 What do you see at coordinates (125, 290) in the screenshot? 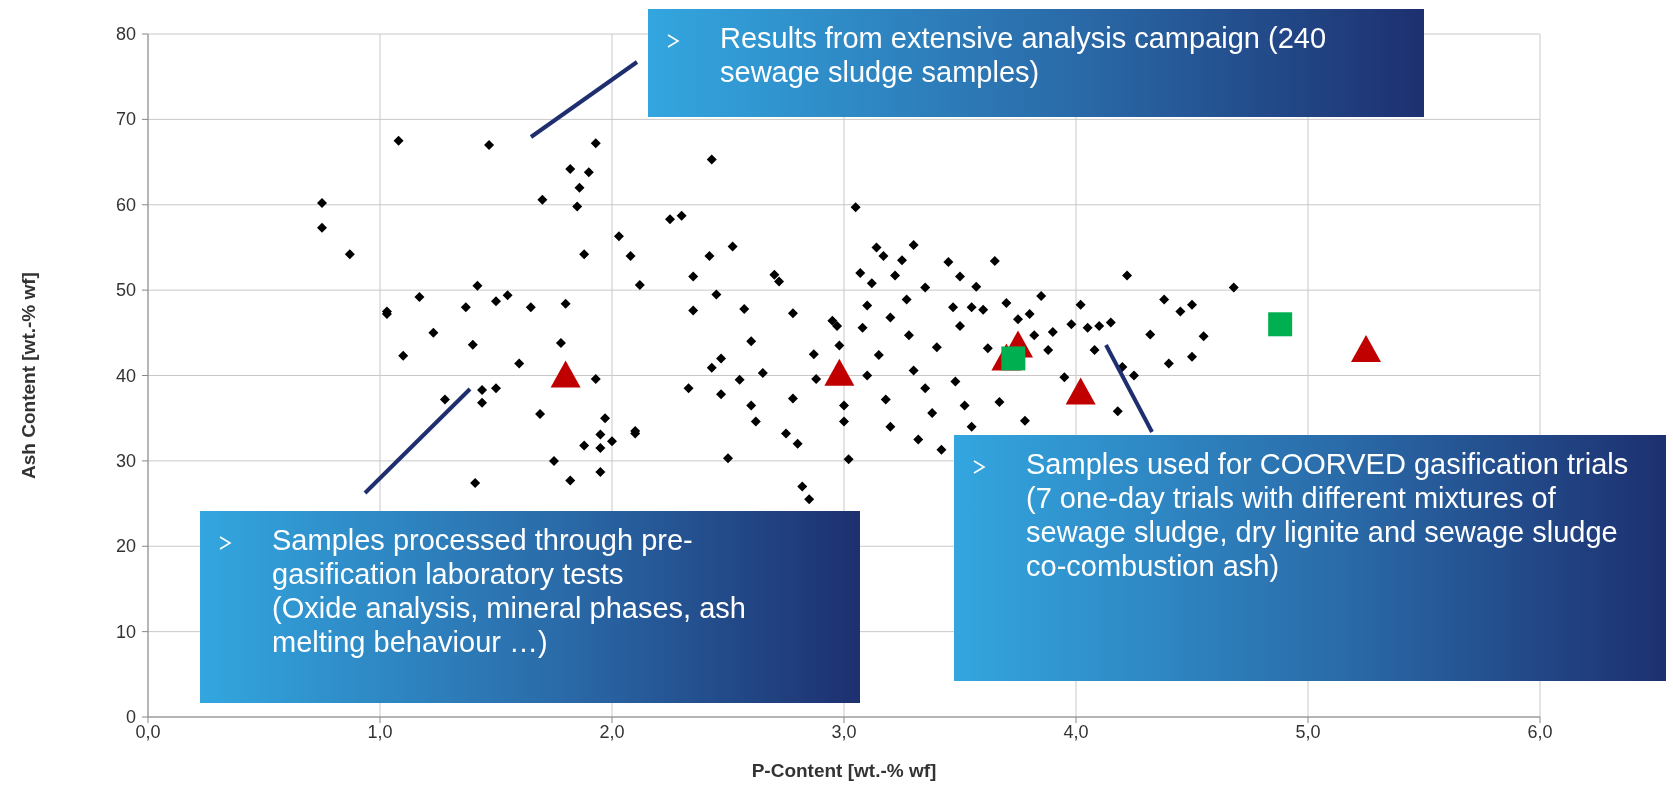
I see `y-tick-label: 50` at bounding box center [125, 290].